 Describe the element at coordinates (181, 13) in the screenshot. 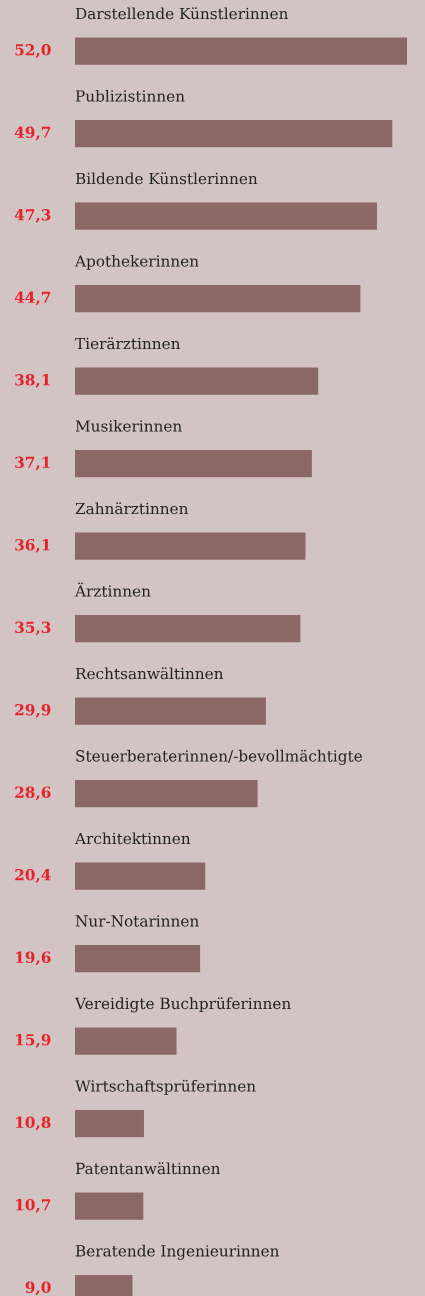

I see `y-tick-label: Darstellende Künstlerinnen` at that location.